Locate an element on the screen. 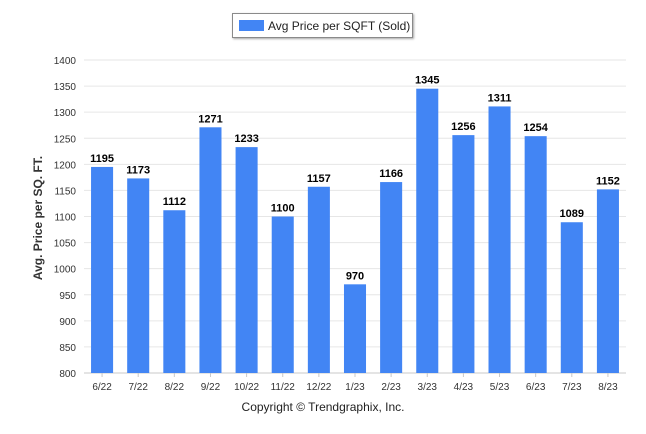 This screenshot has height=434, width=646. data-label: 1166 is located at coordinates (391, 174).